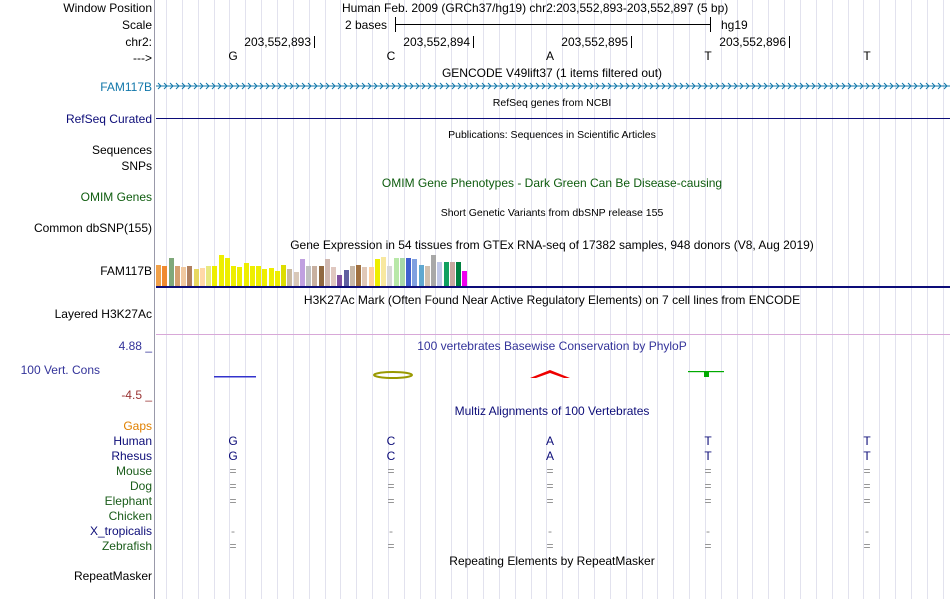  I want to click on h3k27ac-track-label: Layered H3K27Ac, so click(103, 314).